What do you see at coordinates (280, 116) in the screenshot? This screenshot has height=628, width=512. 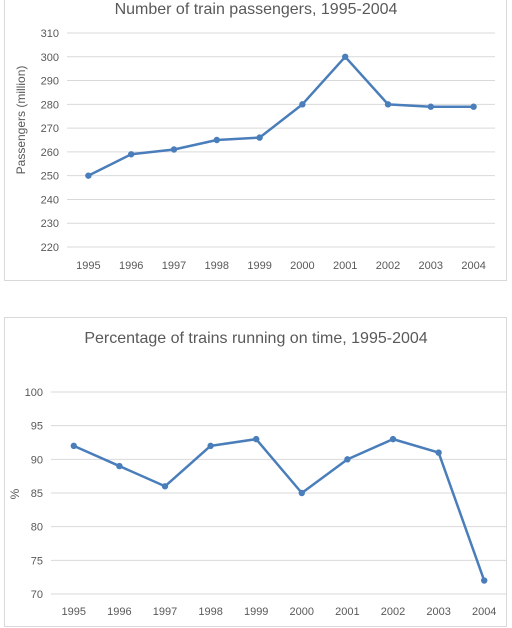 I see `series-line` at bounding box center [280, 116].